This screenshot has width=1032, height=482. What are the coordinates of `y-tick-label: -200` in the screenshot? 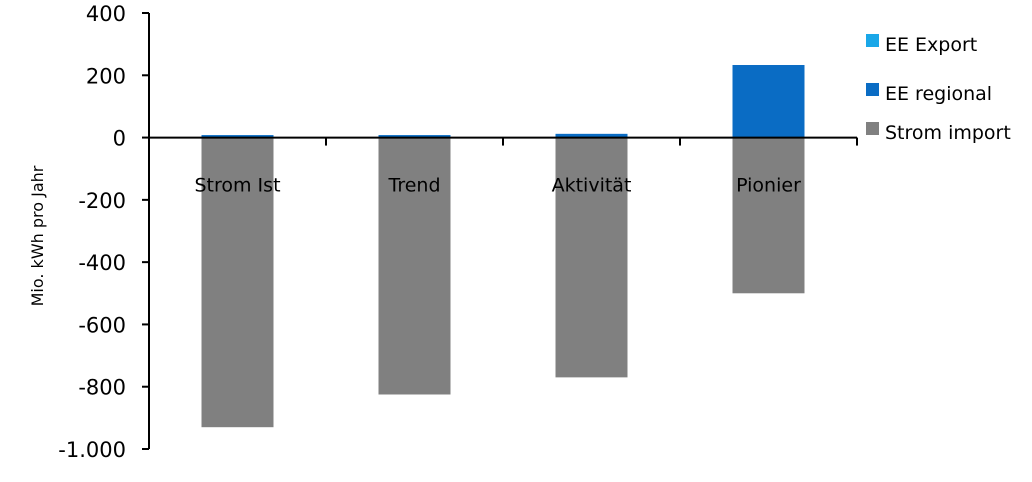 It's located at (102, 201).